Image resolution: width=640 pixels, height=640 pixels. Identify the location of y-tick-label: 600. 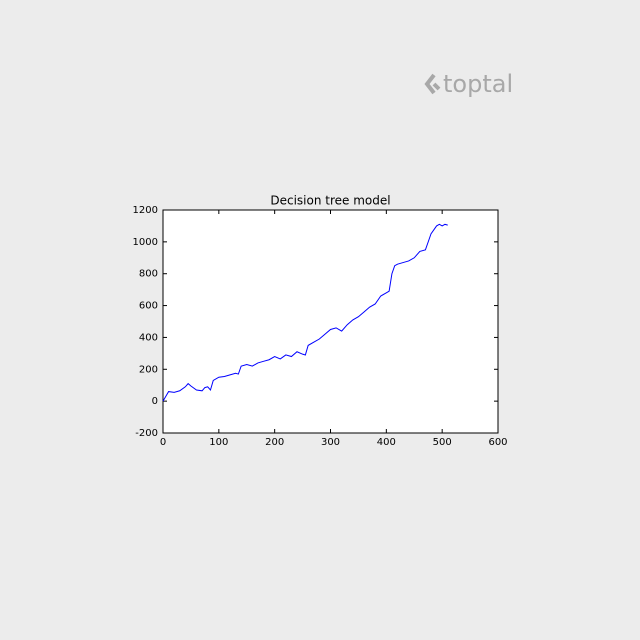
(148, 306).